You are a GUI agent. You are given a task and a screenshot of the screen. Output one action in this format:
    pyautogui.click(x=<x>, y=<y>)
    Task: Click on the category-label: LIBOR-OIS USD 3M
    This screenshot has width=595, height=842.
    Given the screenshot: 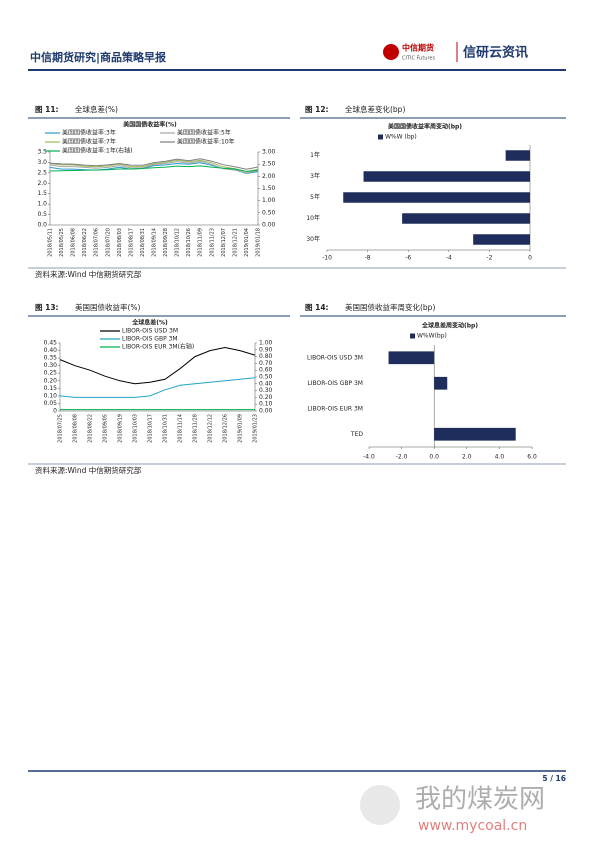 What is the action you would take?
    pyautogui.click(x=335, y=357)
    